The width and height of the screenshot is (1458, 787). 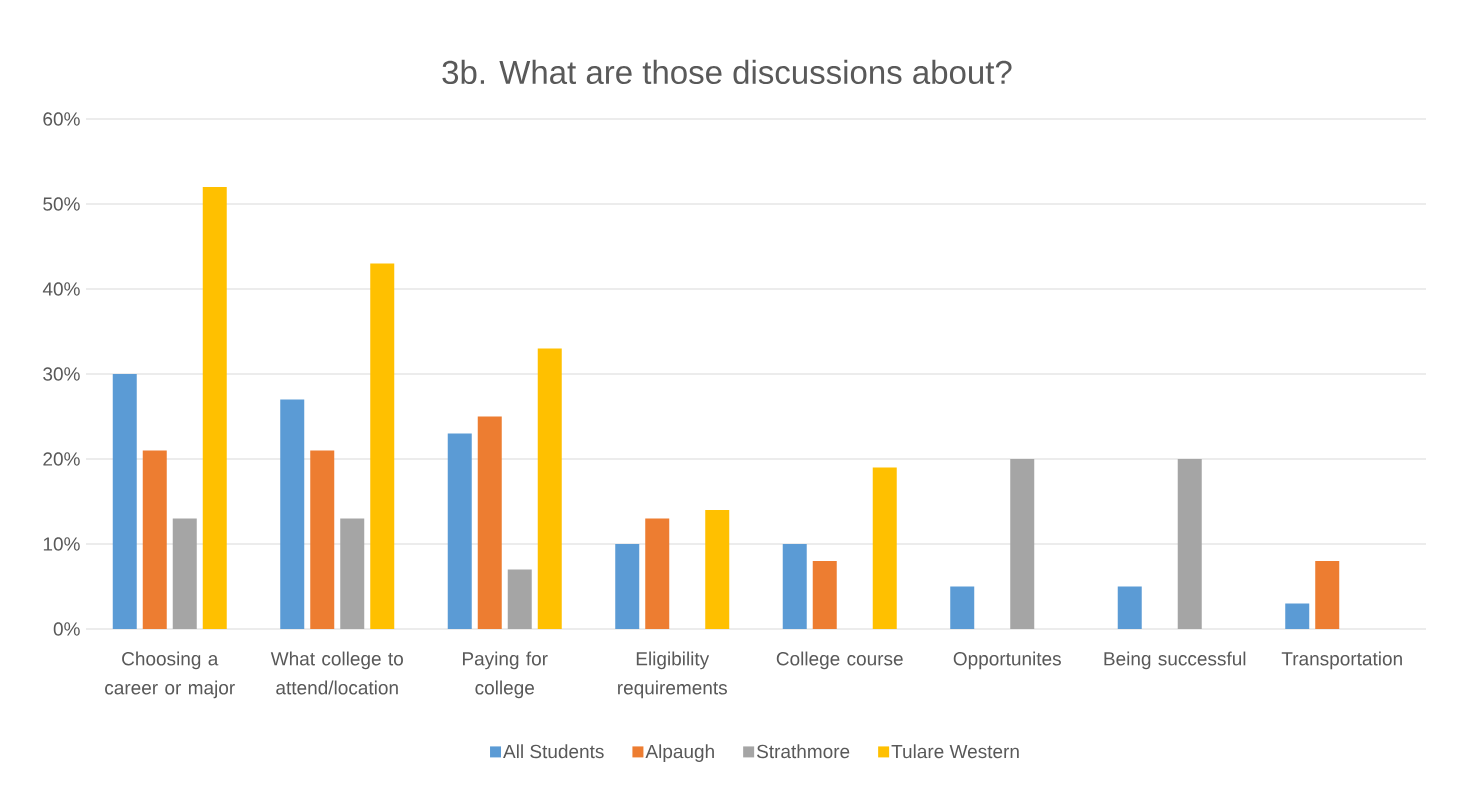 What do you see at coordinates (839, 660) in the screenshot?
I see `x-tick-label: College course` at bounding box center [839, 660].